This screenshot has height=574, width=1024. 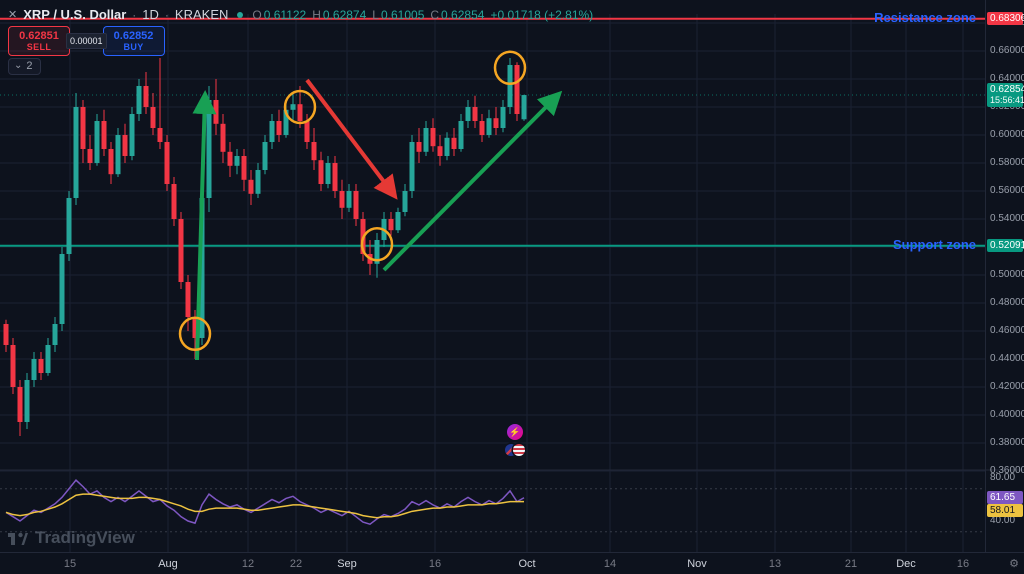 I want to click on interval-label: 1D, so click(x=150, y=14).